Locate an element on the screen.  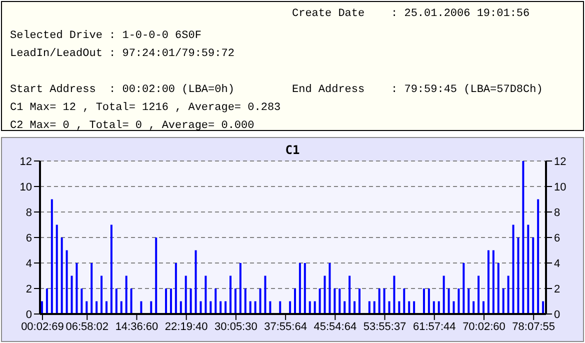
y2-tick-label: 2 is located at coordinates (557, 289).